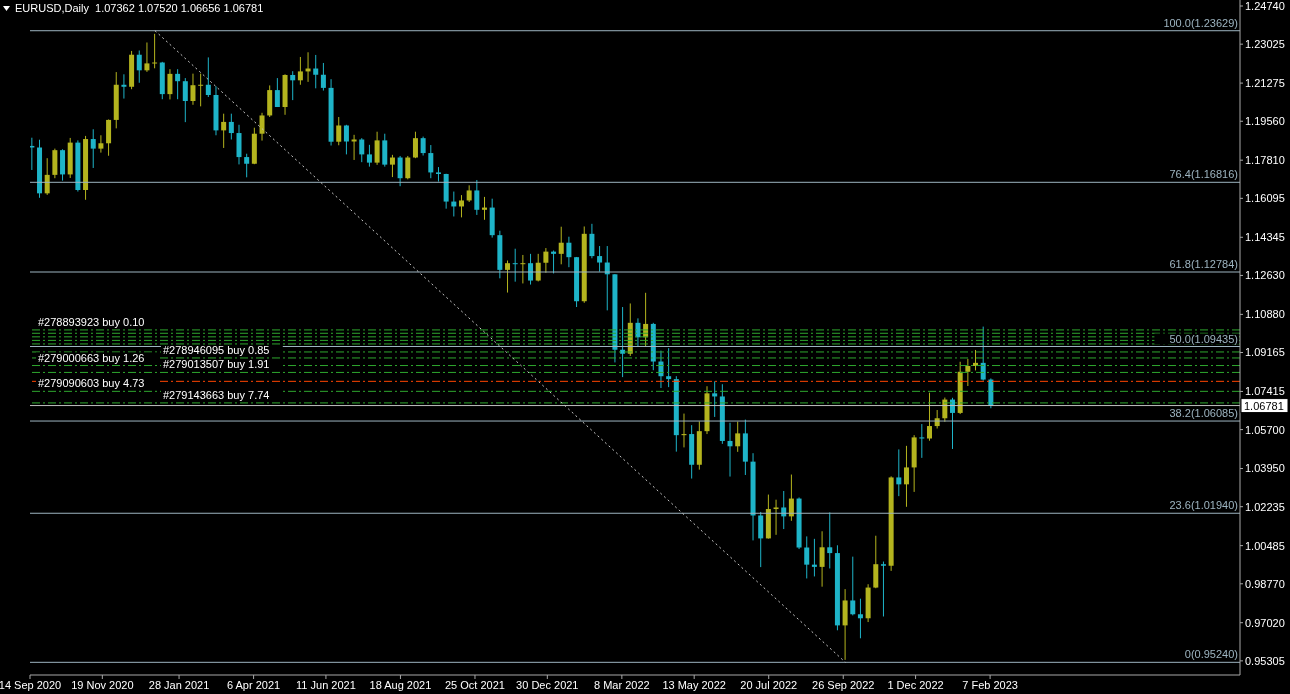  Describe the element at coordinates (1265, 314) in the screenshot. I see `y-tick-label: 1.10880` at that location.